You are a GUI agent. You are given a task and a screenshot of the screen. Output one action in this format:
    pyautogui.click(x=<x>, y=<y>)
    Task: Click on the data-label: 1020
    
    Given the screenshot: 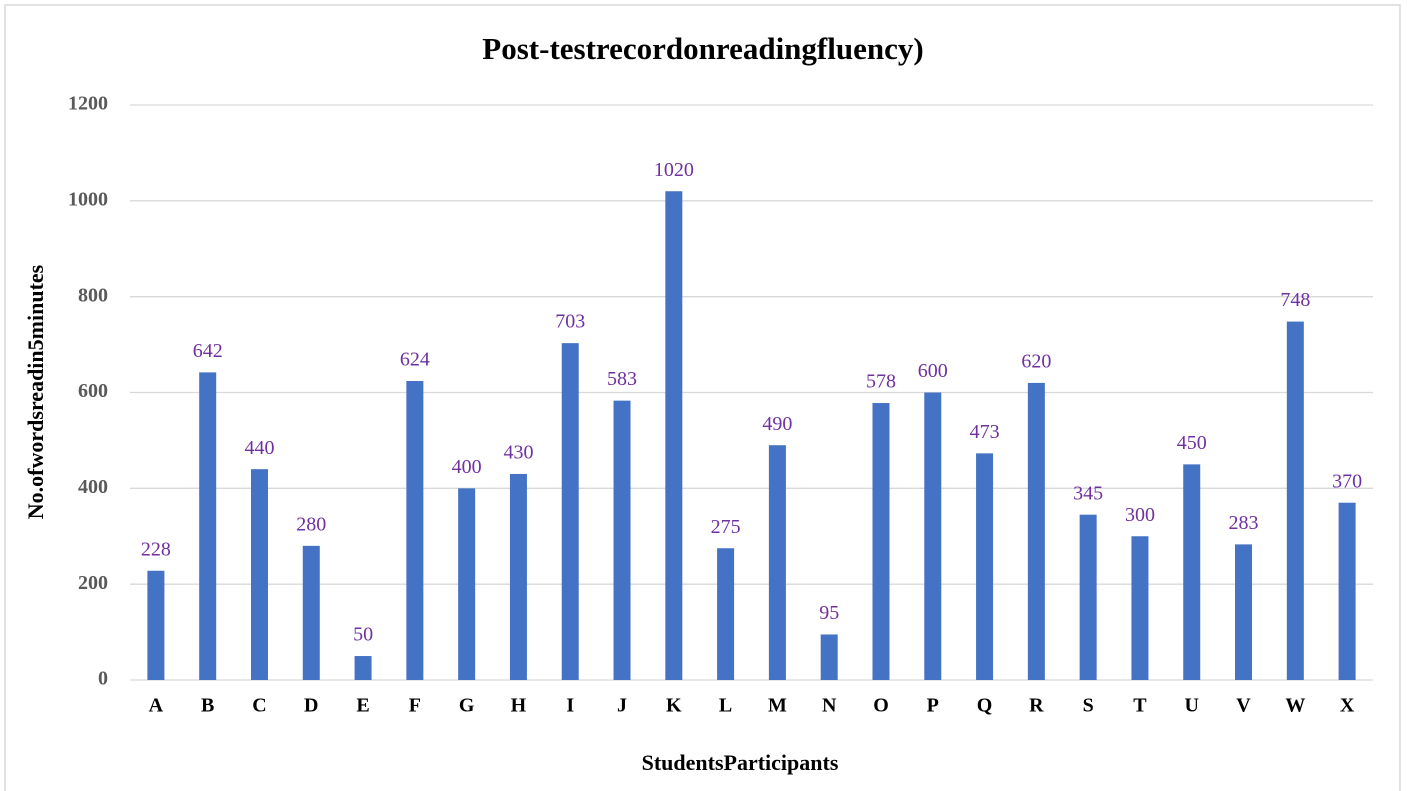 What is the action you would take?
    pyautogui.click(x=674, y=170)
    